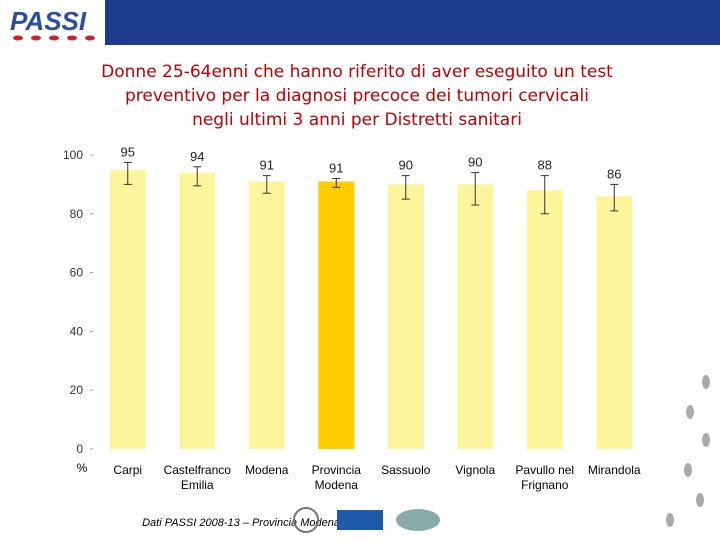 The height and width of the screenshot is (540, 720). Describe the element at coordinates (336, 477) in the screenshot. I see `x-tick-label: Provincia Modena` at that location.